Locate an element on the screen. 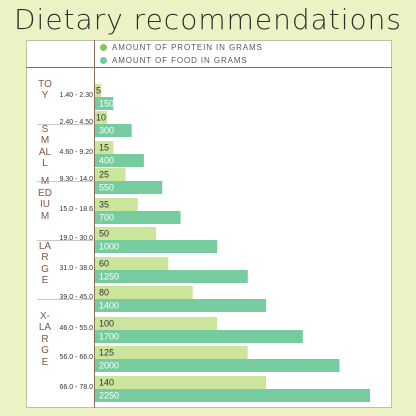 This screenshot has width=416, height=416. weight-range-label: 2.40 - 4.50 is located at coordinates (76, 122).